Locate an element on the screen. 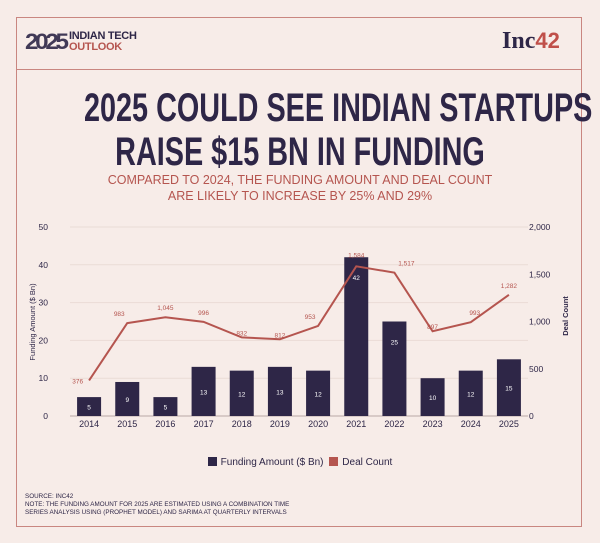 This screenshot has height=543, width=600. header-divider is located at coordinates (299, 69).